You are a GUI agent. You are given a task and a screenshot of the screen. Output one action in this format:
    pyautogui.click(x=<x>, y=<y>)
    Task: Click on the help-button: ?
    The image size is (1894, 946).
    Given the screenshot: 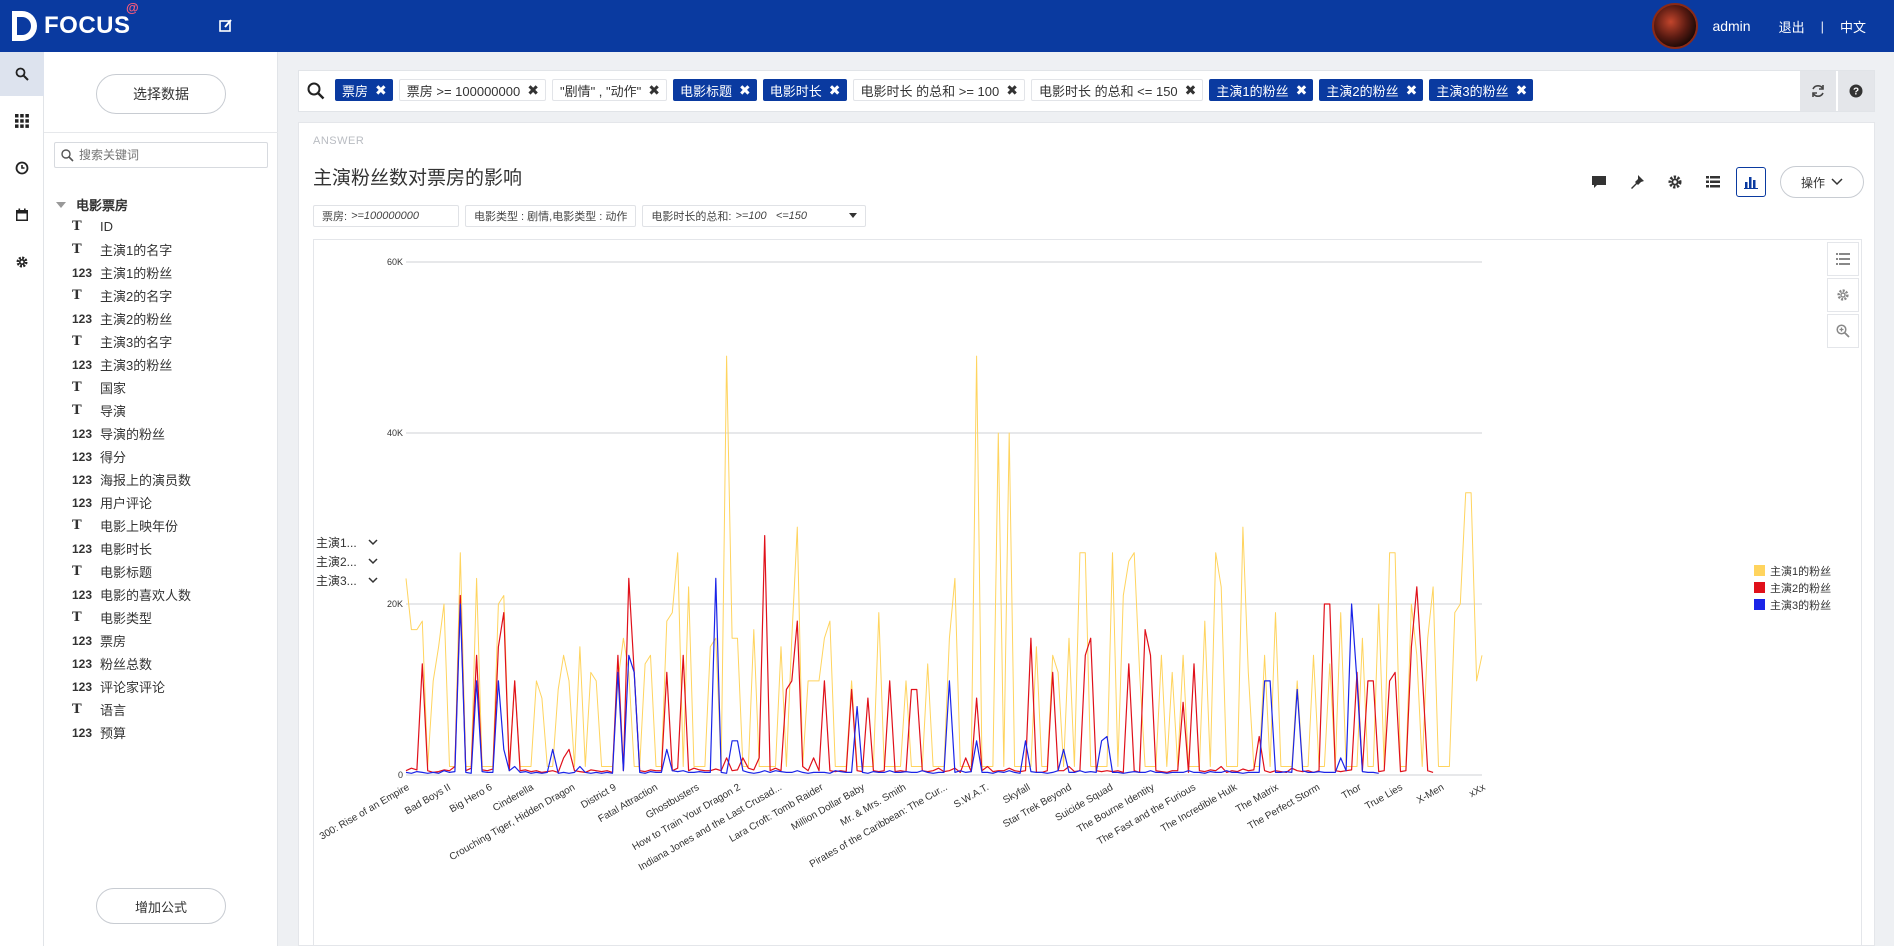 What is the action you would take?
    pyautogui.click(x=1856, y=91)
    